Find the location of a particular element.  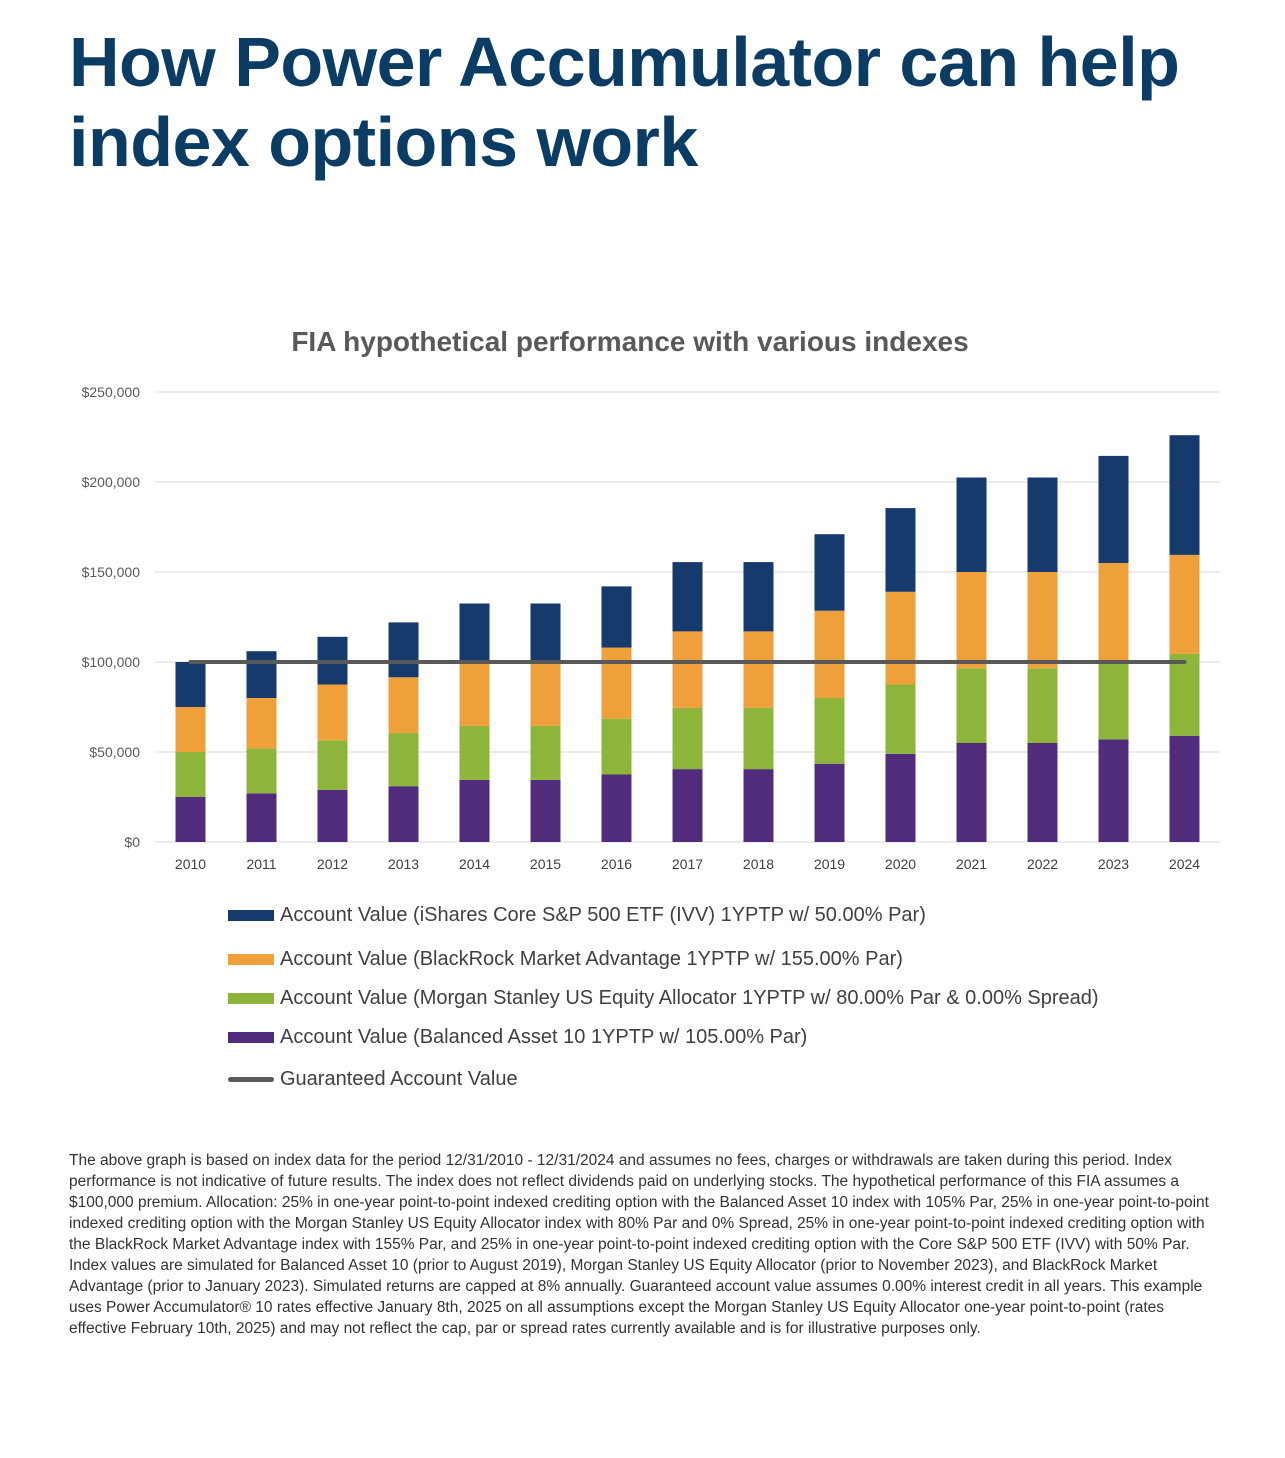

x-tick-label: 2022 is located at coordinates (1042, 864).